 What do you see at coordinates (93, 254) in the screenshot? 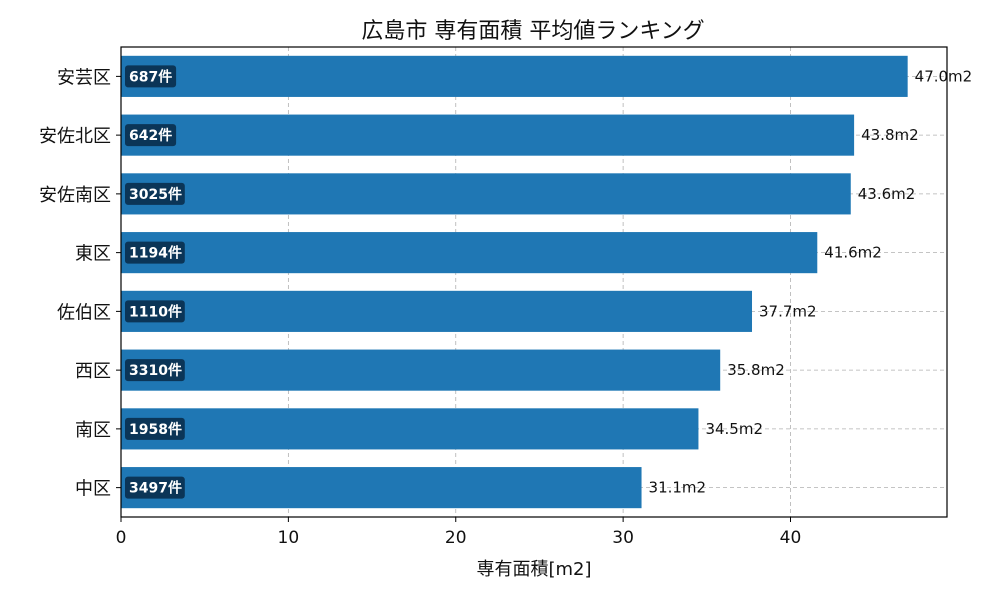
I see `y-tick-label: 東区` at bounding box center [93, 254].